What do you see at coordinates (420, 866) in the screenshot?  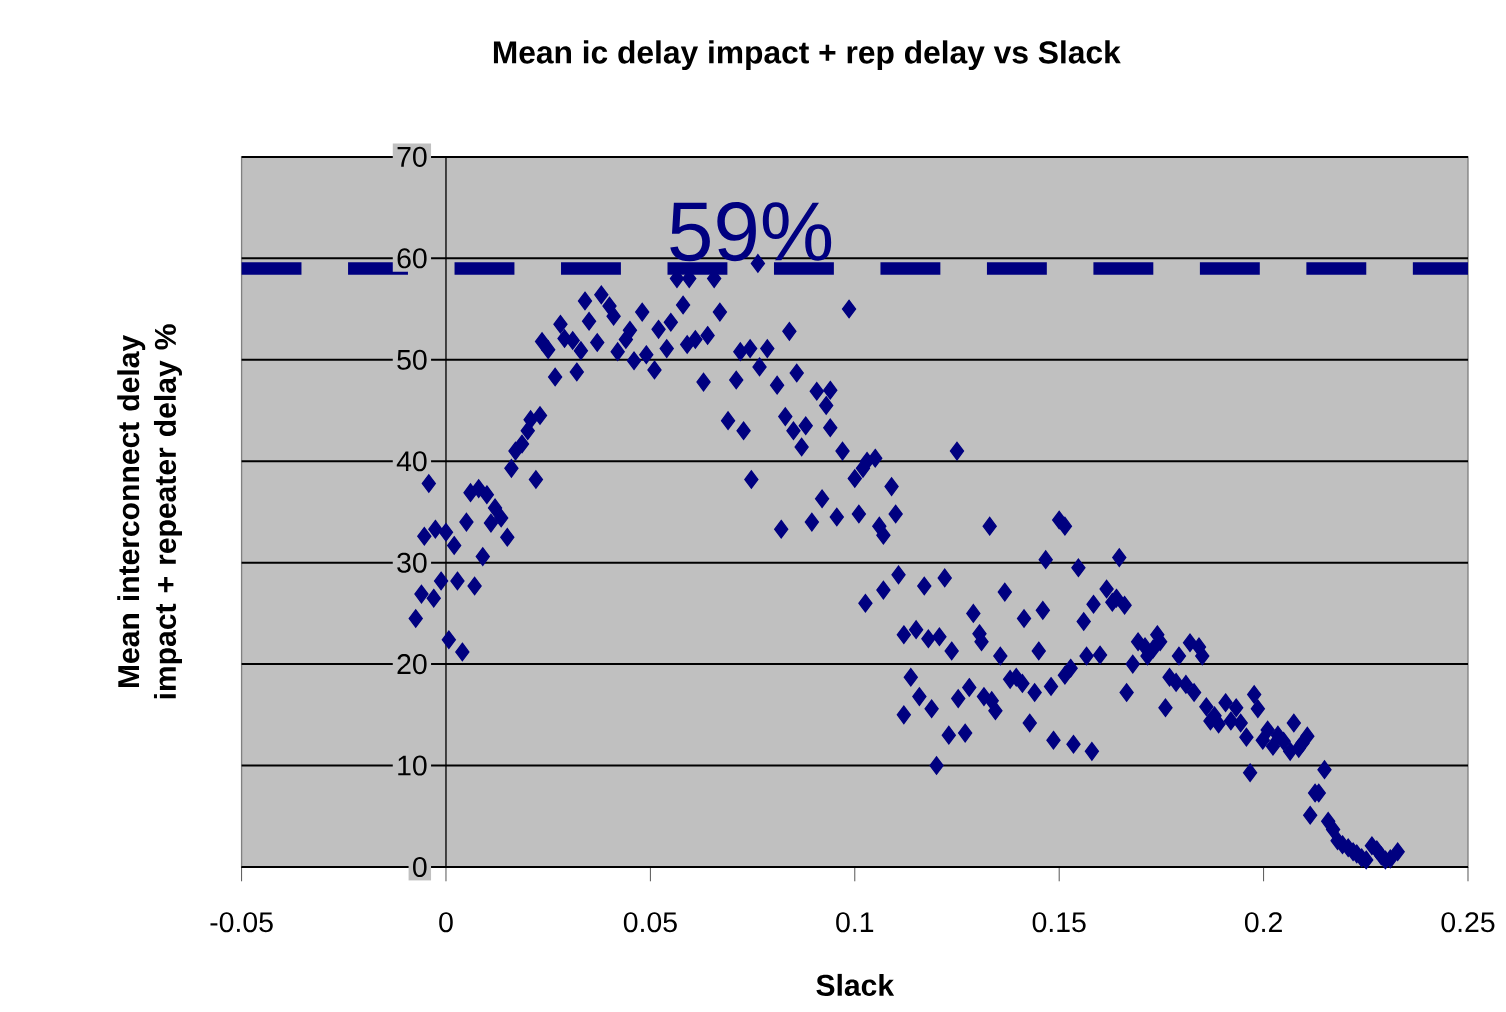 I see `y-tick-label: 0` at bounding box center [420, 866].